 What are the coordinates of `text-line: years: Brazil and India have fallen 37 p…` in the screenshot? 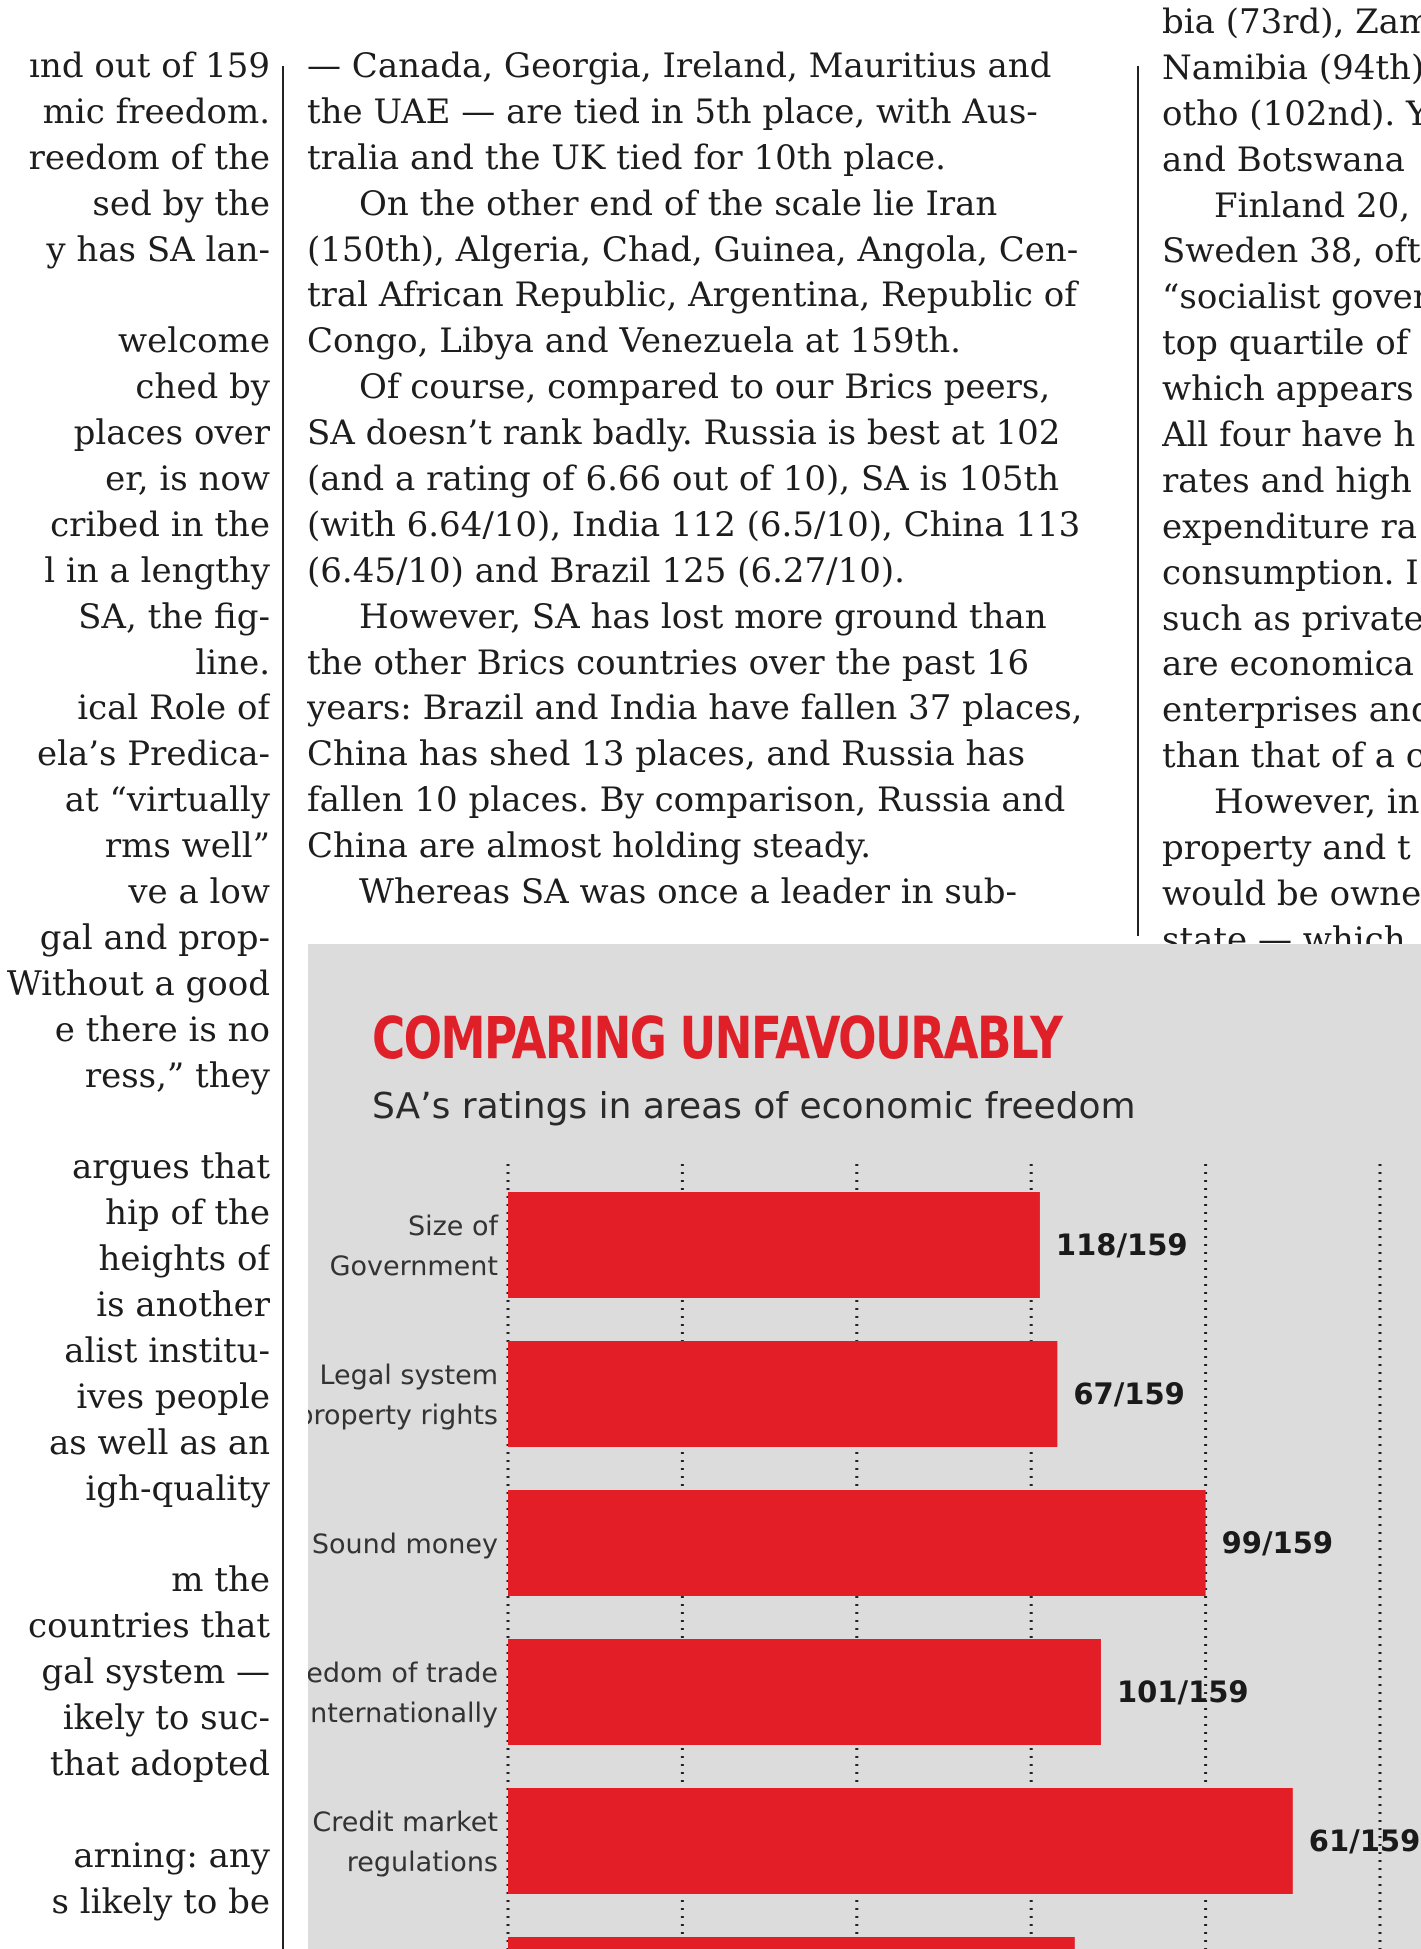 It's located at (695, 708).